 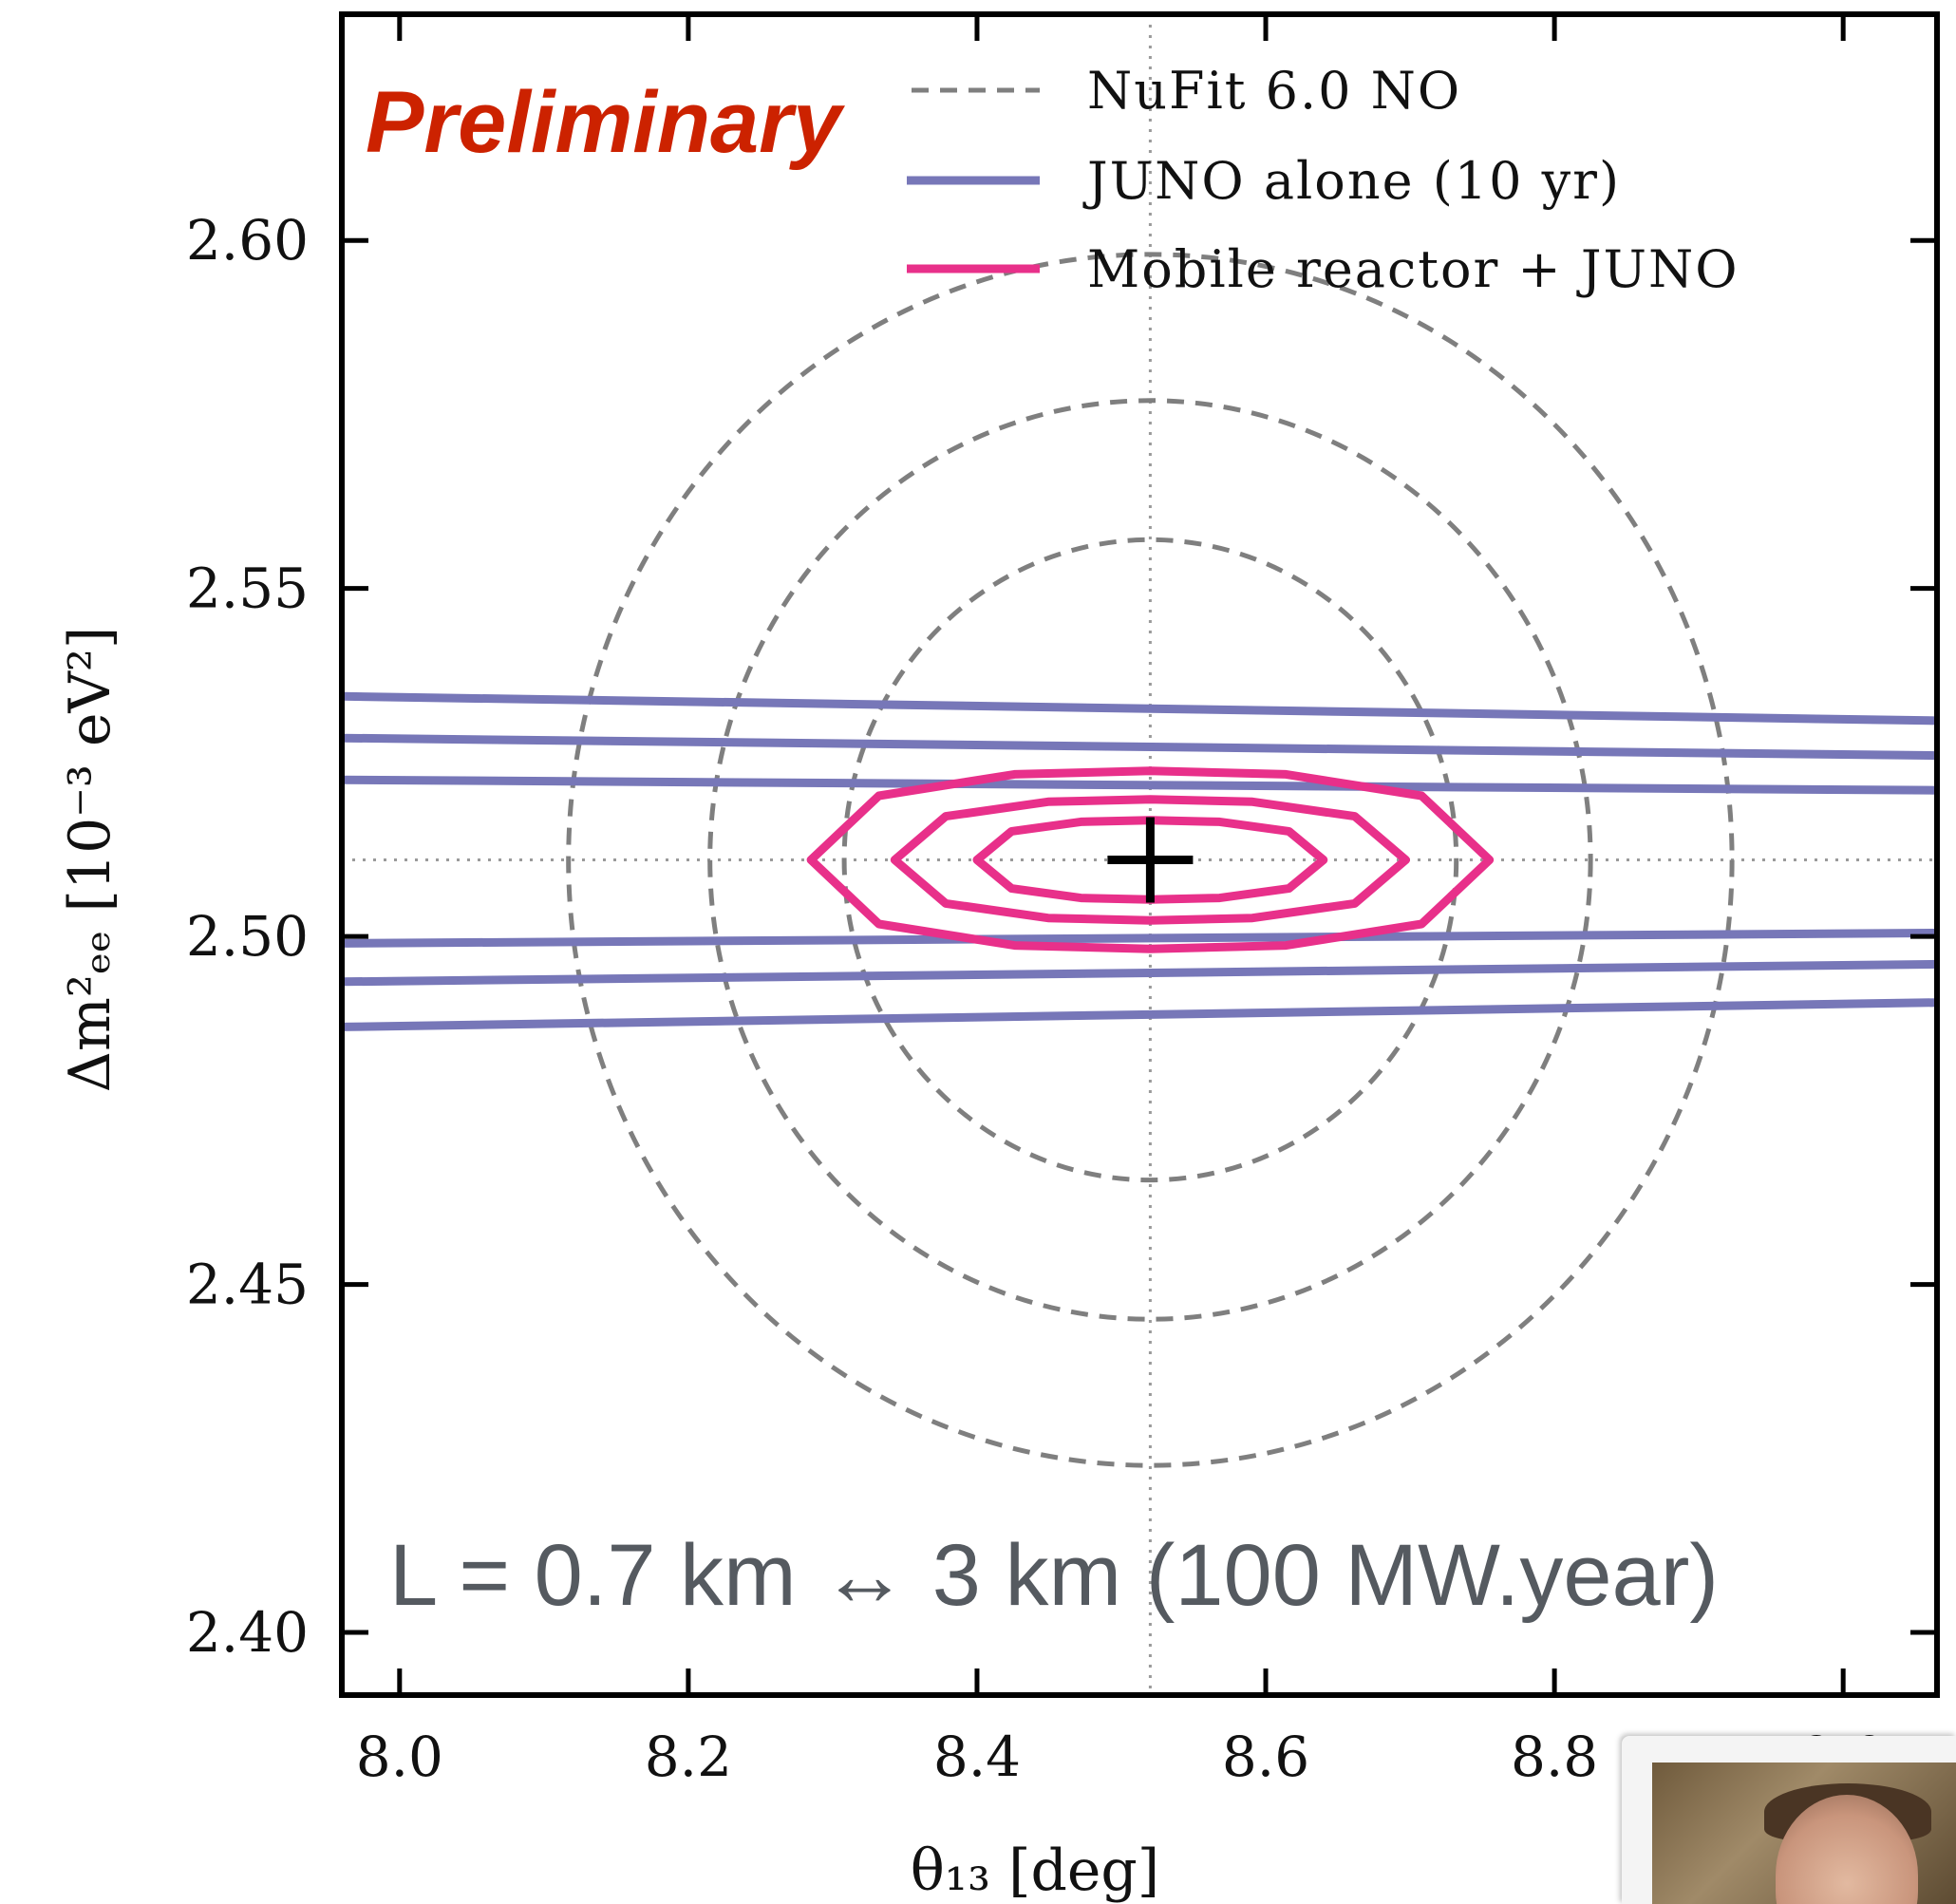 I want to click on speaker-video-thumbnail, so click(x=1789, y=1820).